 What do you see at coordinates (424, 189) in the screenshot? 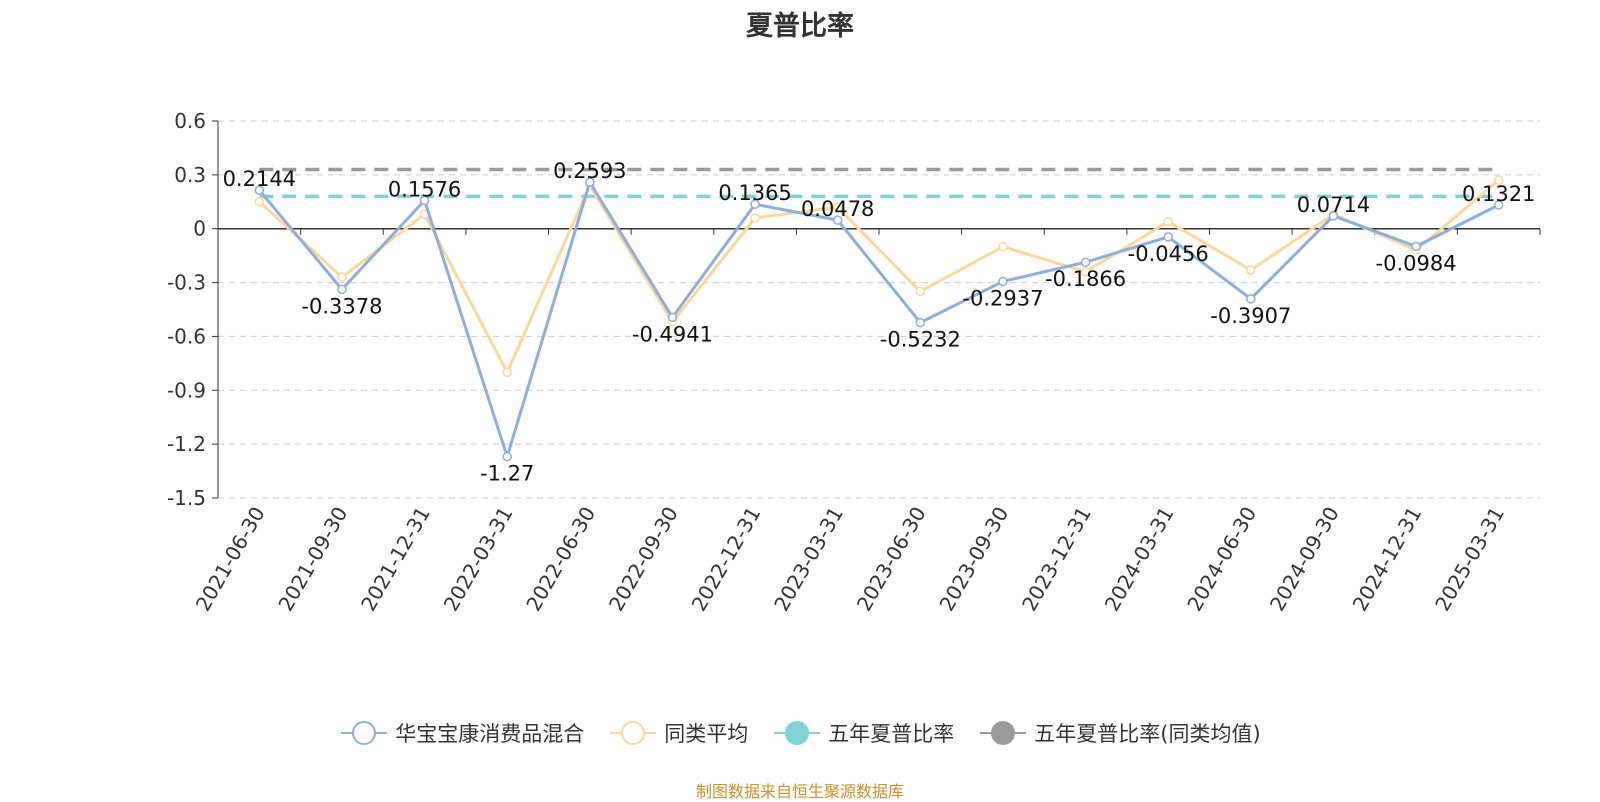
I see `data-label: 0.1576` at bounding box center [424, 189].